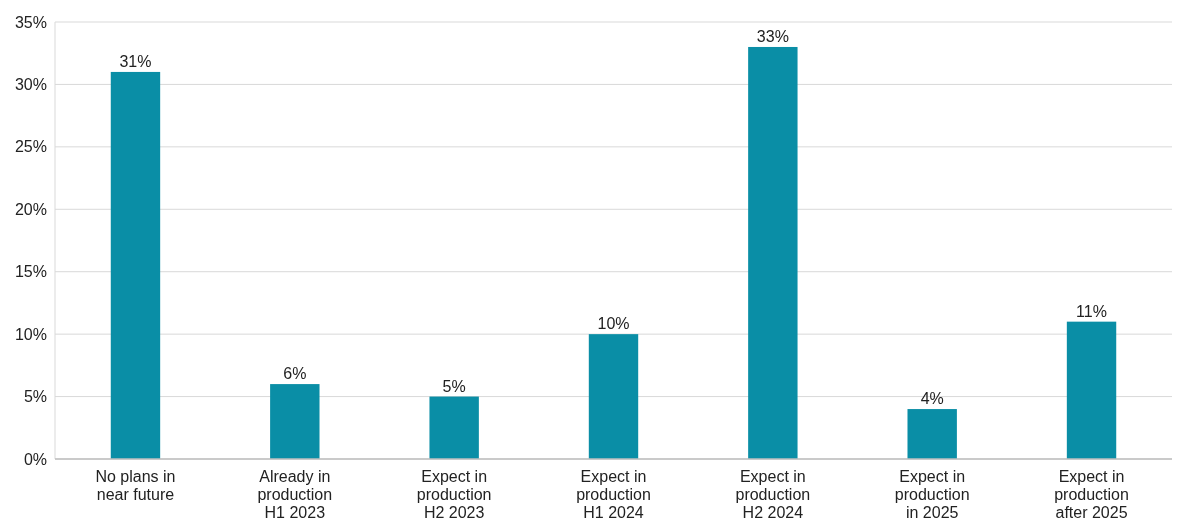 The width and height of the screenshot is (1182, 531). What do you see at coordinates (1091, 311) in the screenshot?
I see `data-label: 11%` at bounding box center [1091, 311].